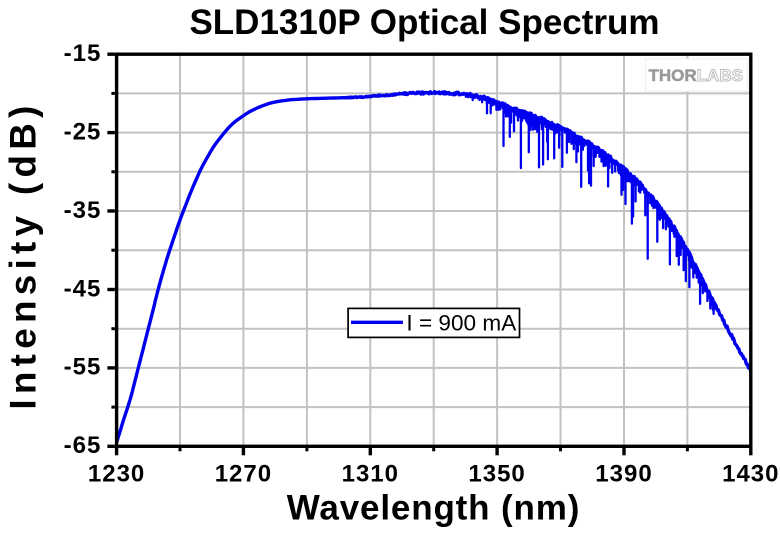 This screenshot has width=780, height=533. Describe the element at coordinates (424, 22) in the screenshot. I see `svg-text: SLD1310P Optical Spectrum` at that location.